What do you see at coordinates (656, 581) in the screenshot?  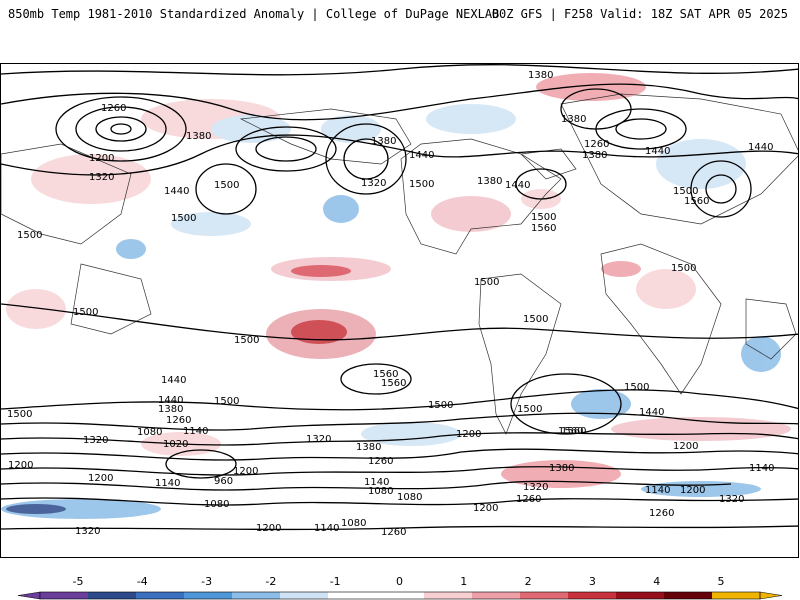 I see `legend-tick-label: 4` at bounding box center [656, 581].